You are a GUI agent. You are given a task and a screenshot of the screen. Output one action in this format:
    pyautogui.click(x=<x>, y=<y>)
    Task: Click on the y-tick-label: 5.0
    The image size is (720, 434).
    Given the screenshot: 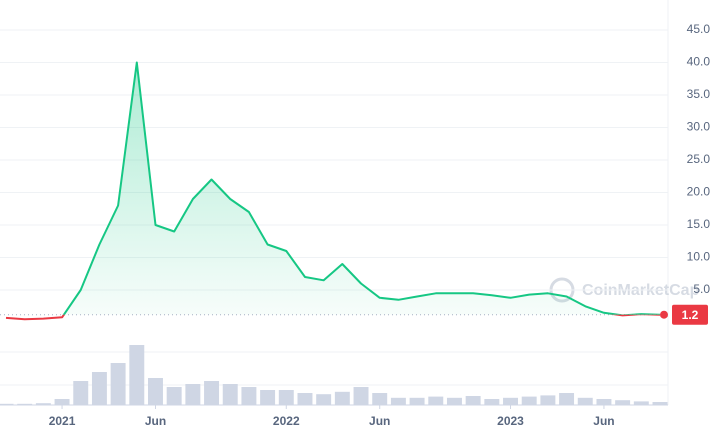 What is the action you would take?
    pyautogui.click(x=701, y=289)
    